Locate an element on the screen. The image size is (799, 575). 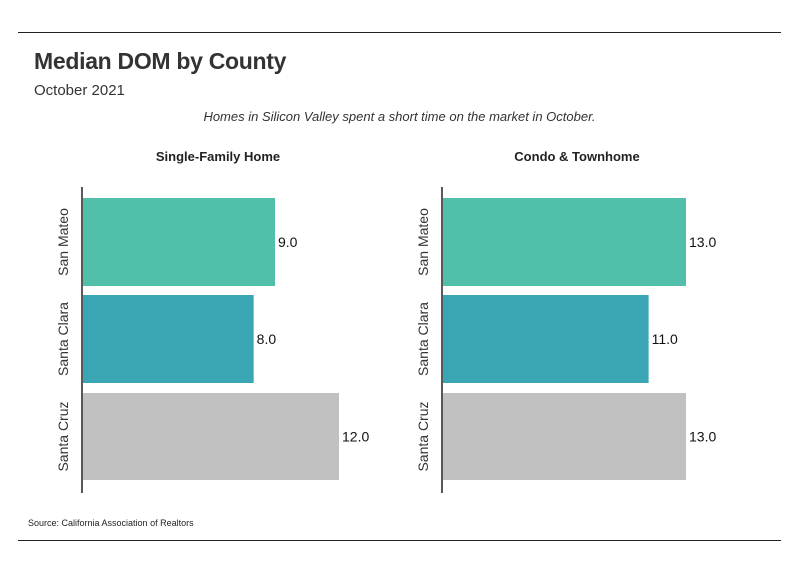
single-family-home-category-label-san-mateo: San Mateo is located at coordinates (63, 242).